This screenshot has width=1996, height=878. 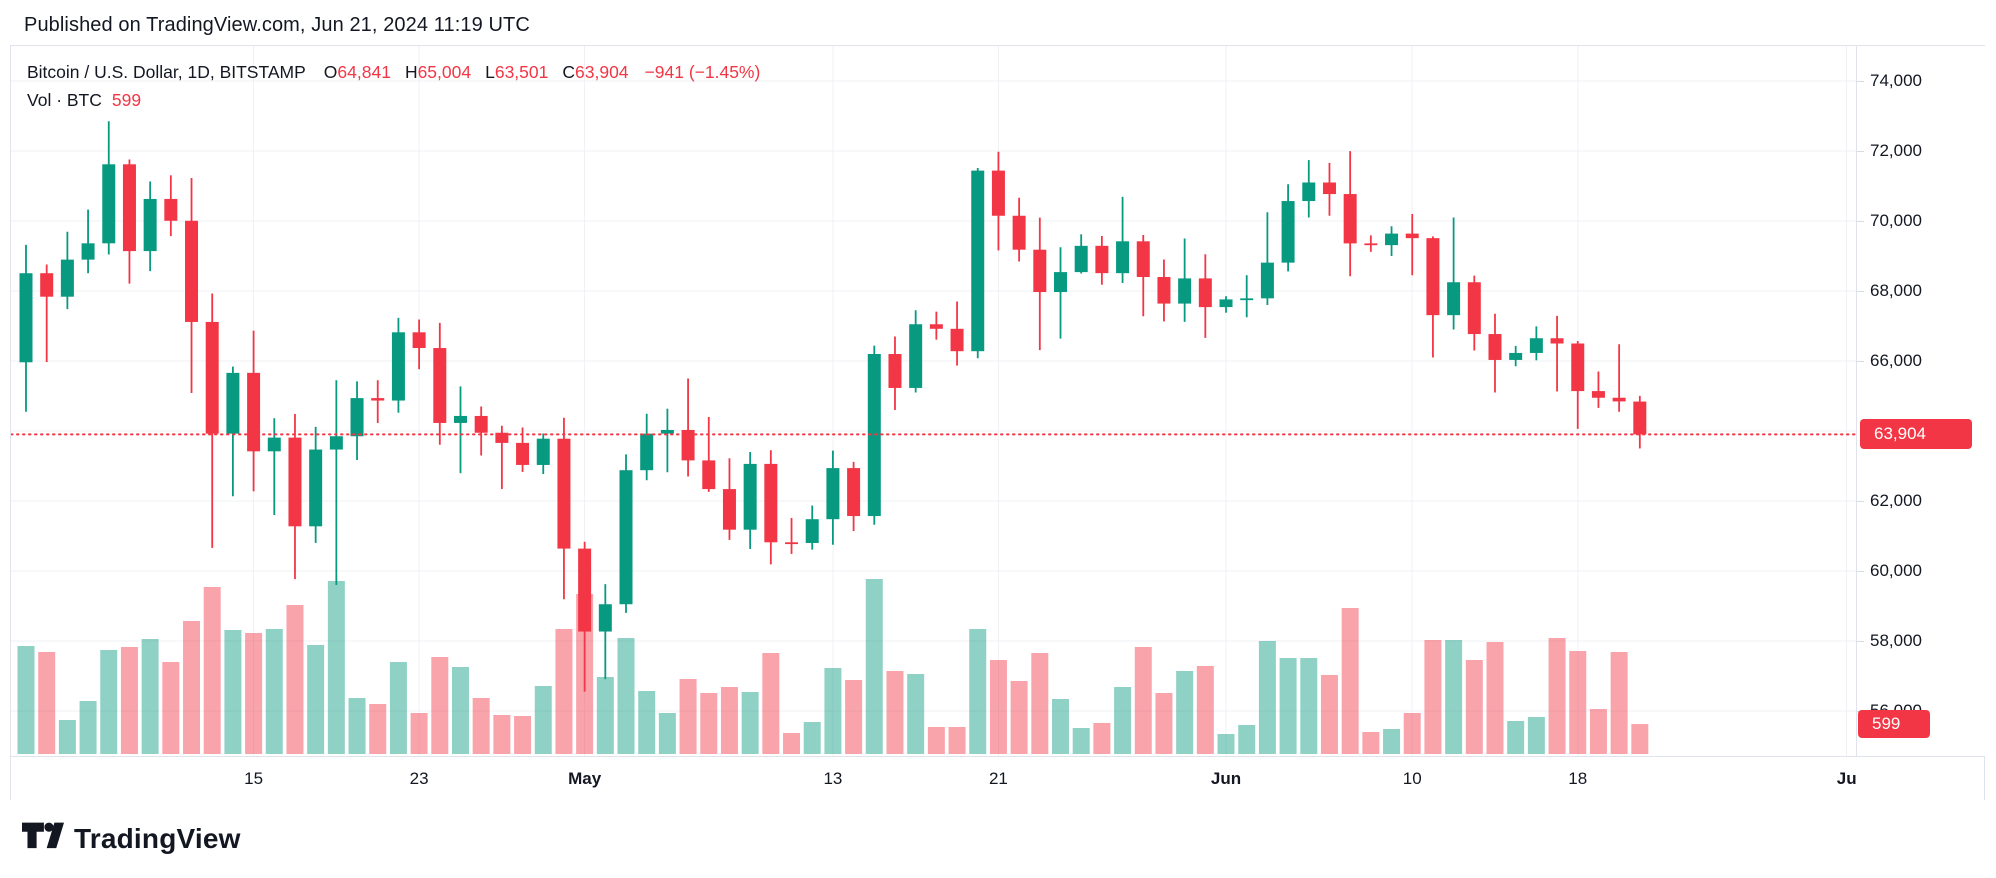 I want to click on time-axis-tick: 18, so click(x=1578, y=778).